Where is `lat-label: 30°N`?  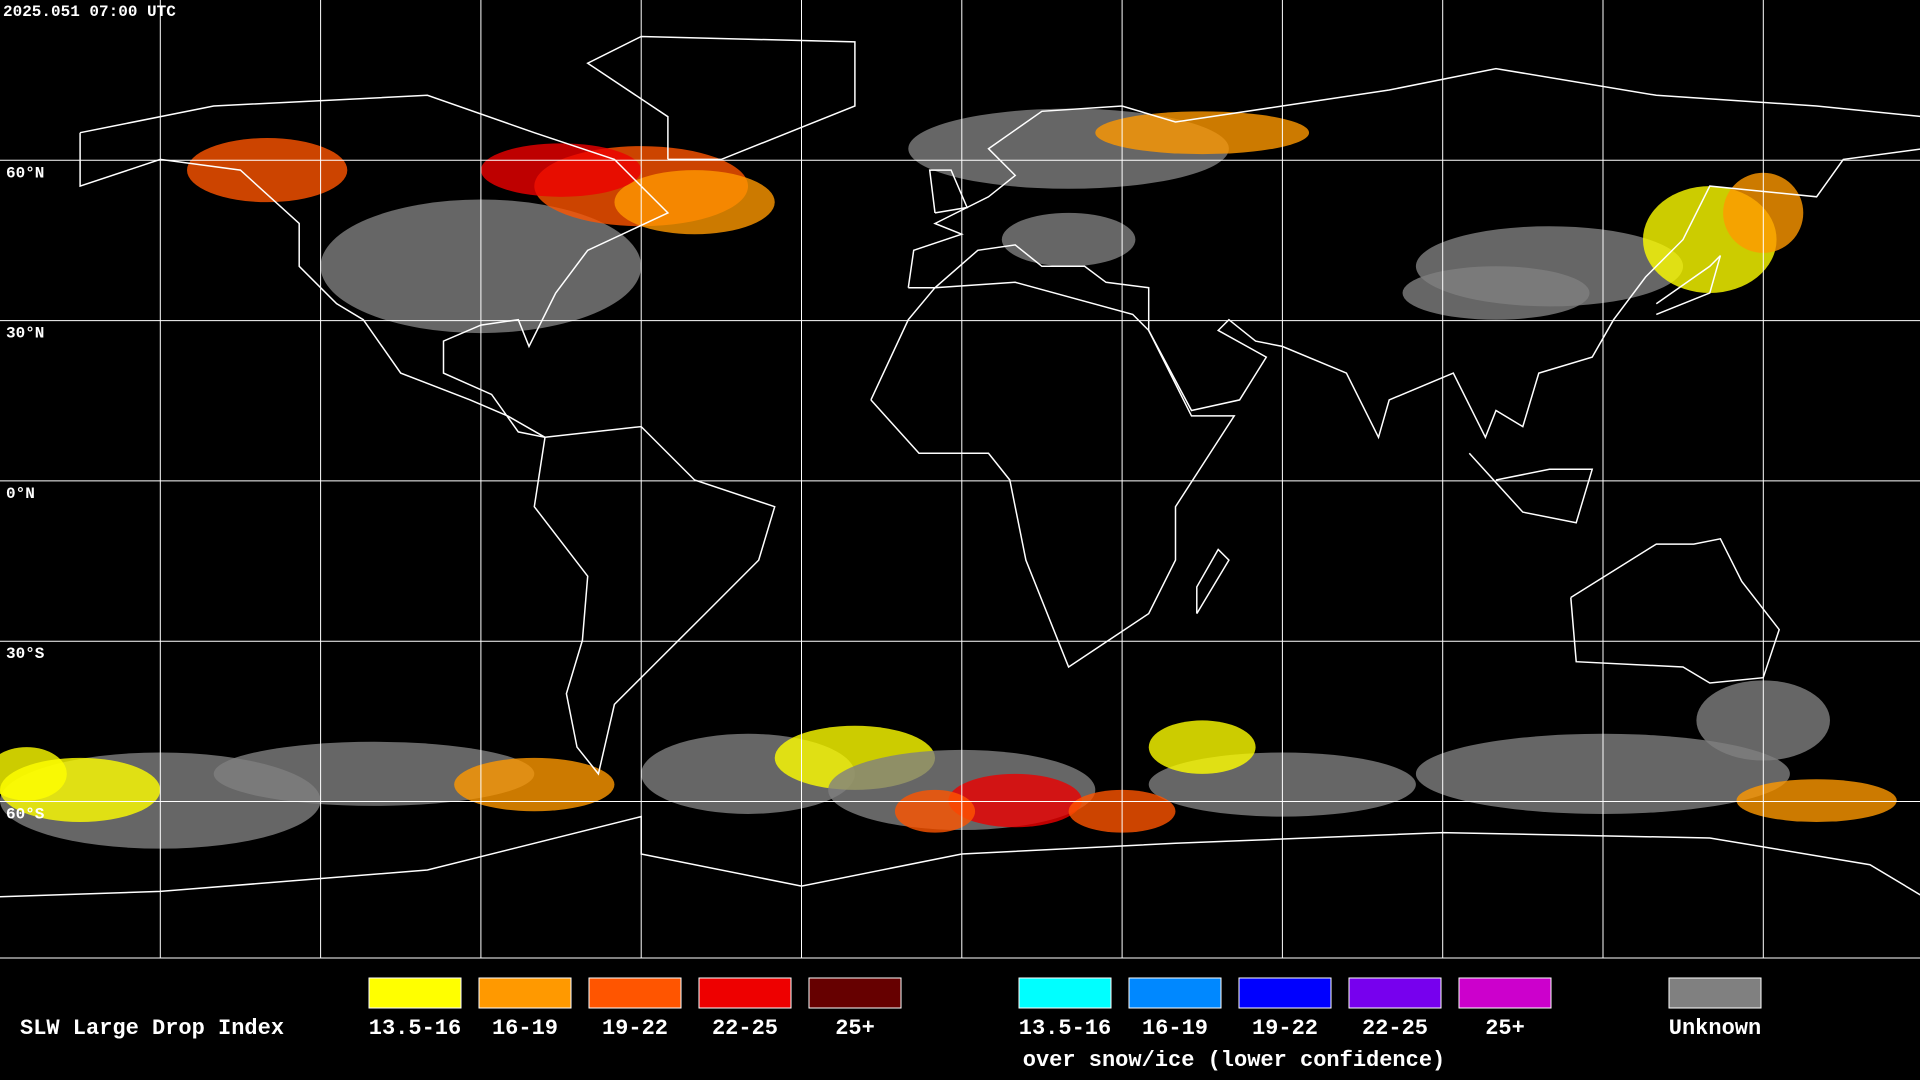
lat-label: 30°N is located at coordinates (25, 334).